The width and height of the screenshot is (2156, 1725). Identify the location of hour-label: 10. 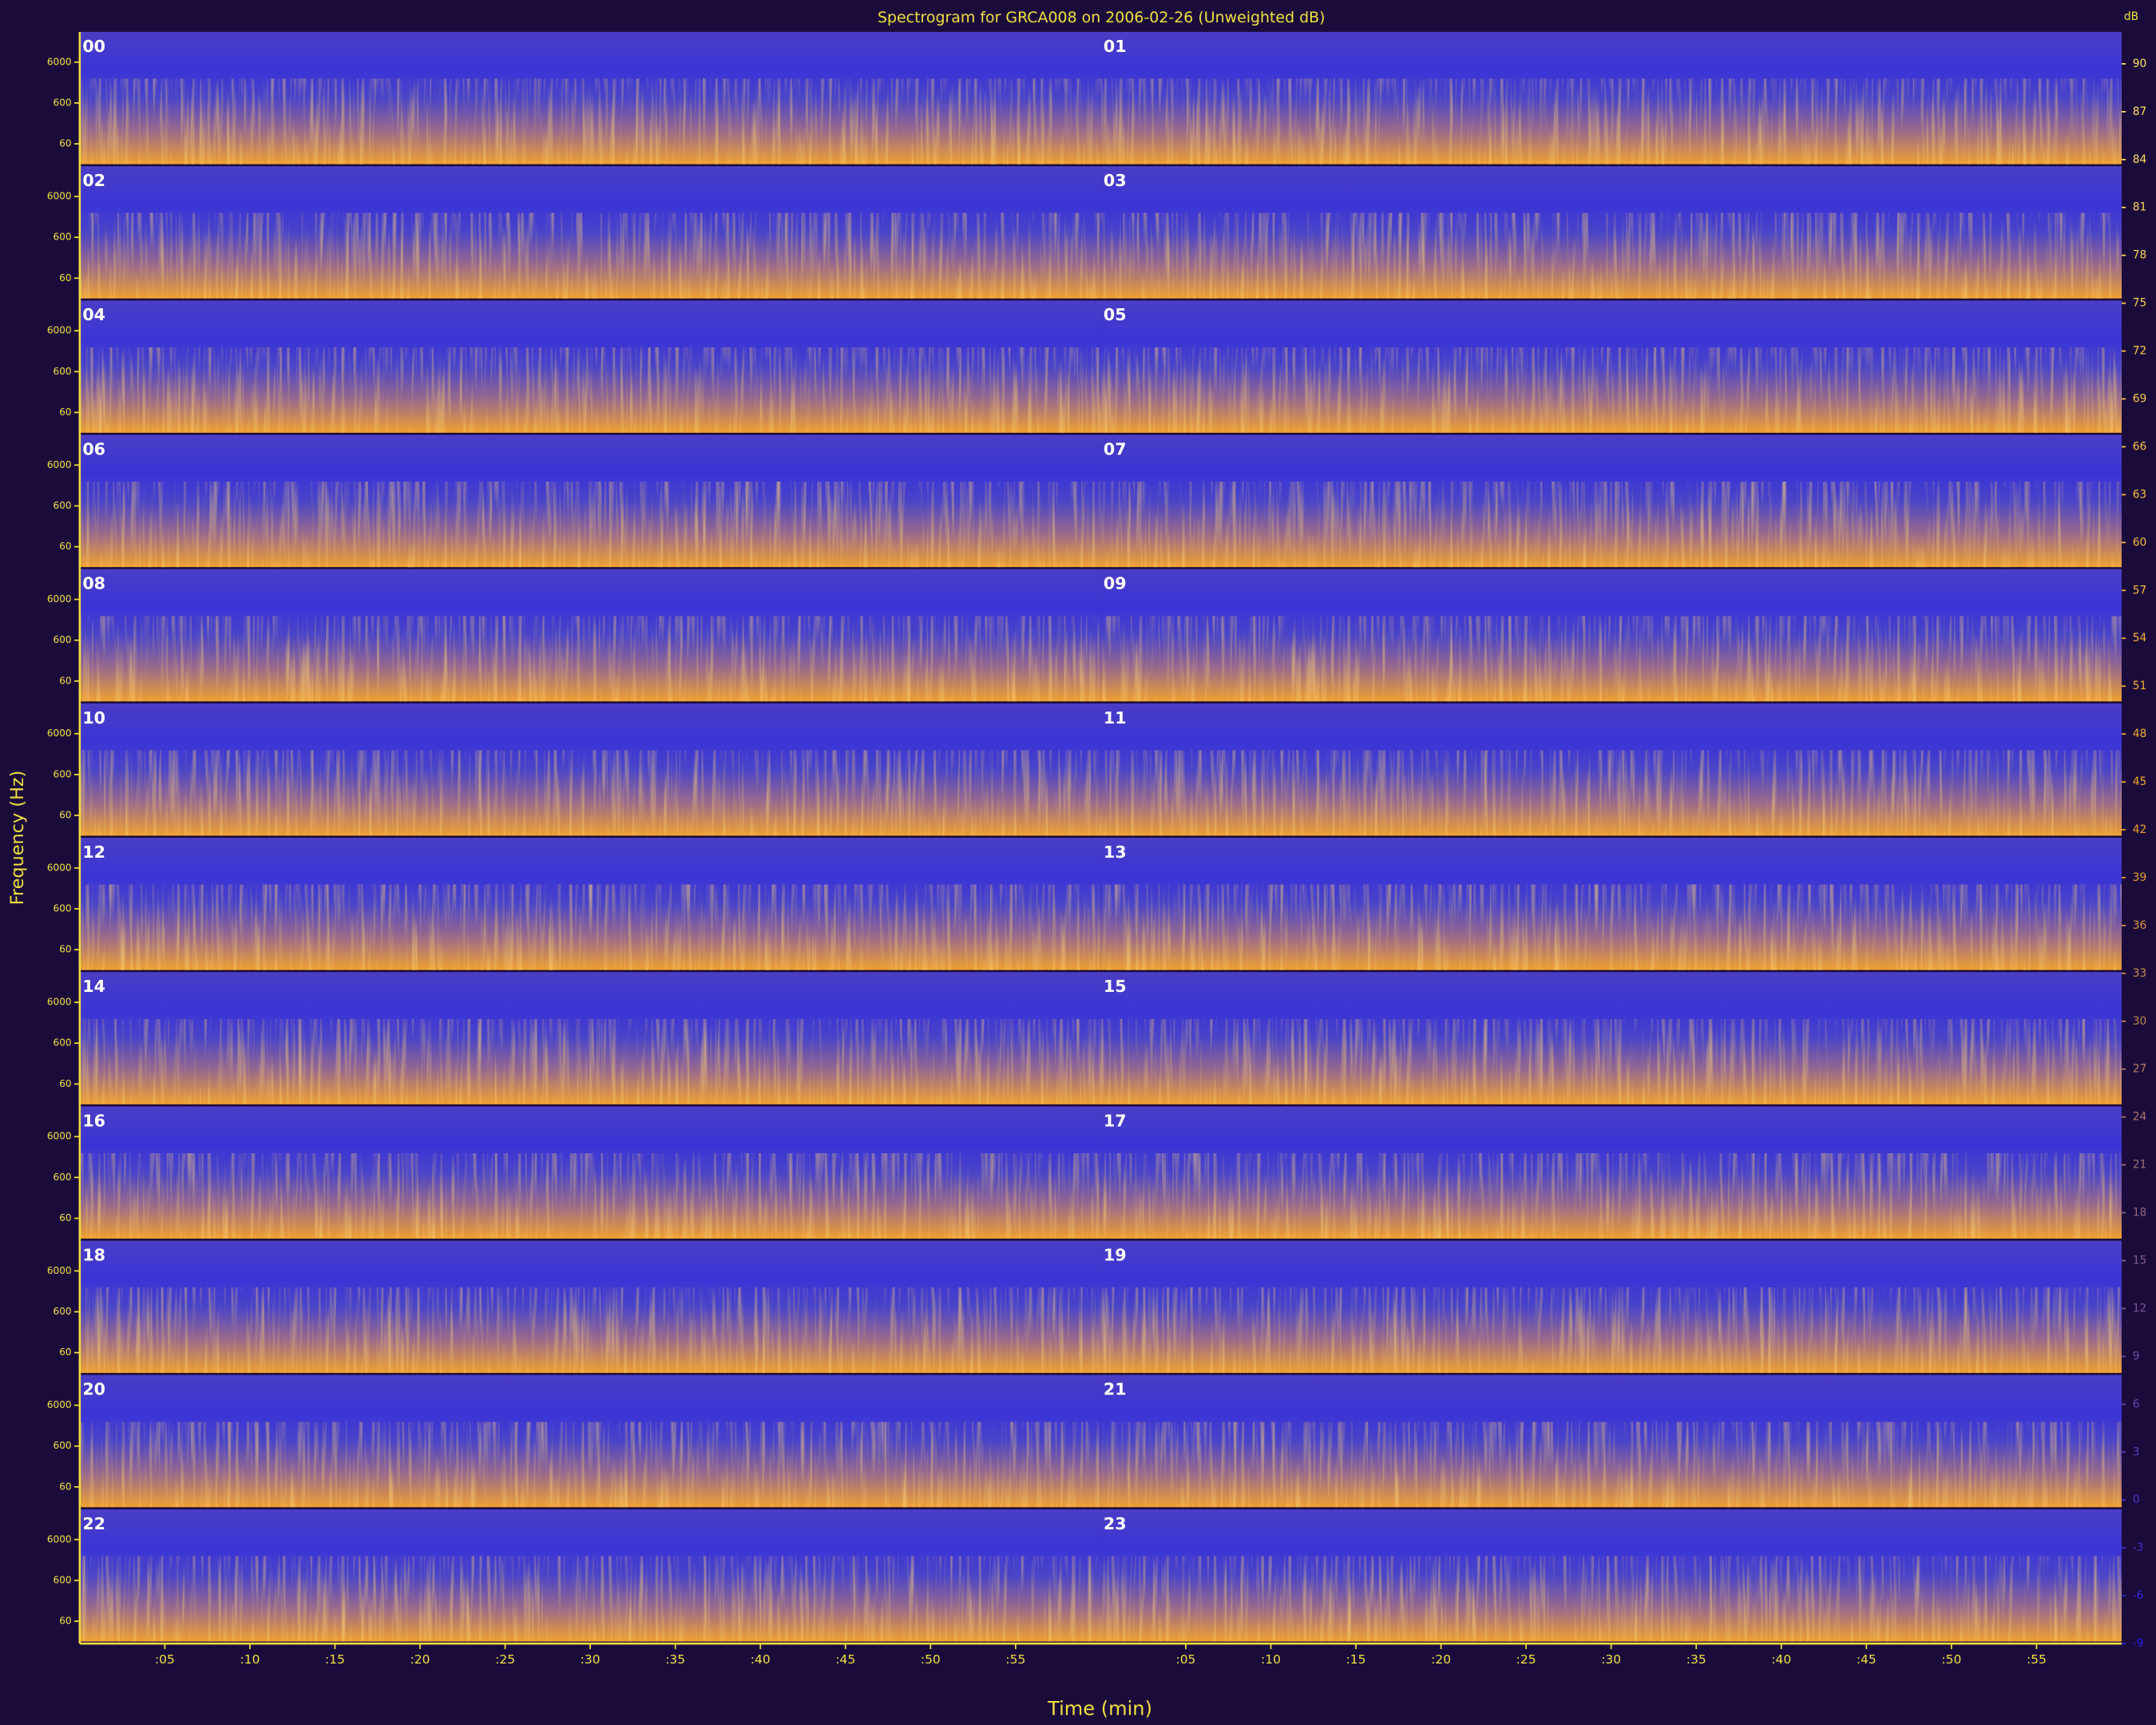
(93, 718).